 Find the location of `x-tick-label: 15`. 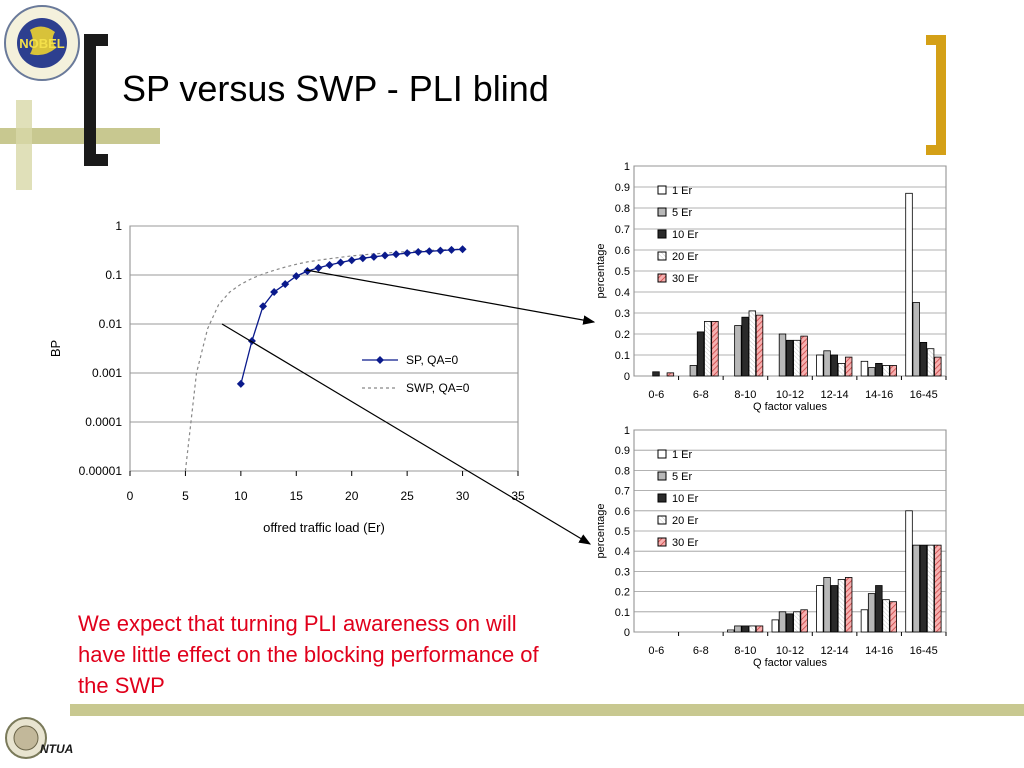

x-tick-label: 15 is located at coordinates (297, 496).